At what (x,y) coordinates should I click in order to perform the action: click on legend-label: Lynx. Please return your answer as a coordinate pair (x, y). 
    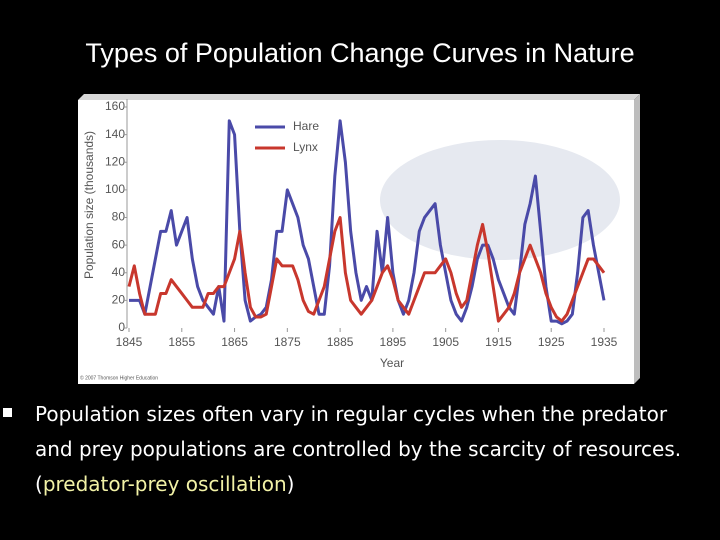
    Looking at the image, I should click on (305, 147).